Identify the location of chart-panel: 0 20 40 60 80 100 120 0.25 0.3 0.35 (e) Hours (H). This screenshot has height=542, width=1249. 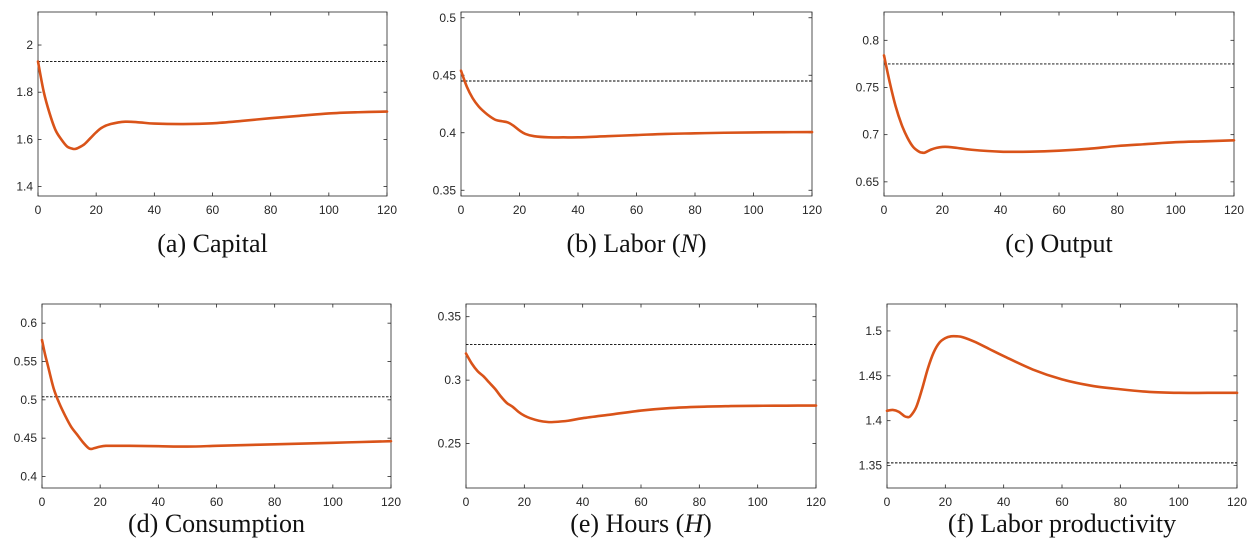
(632, 420).